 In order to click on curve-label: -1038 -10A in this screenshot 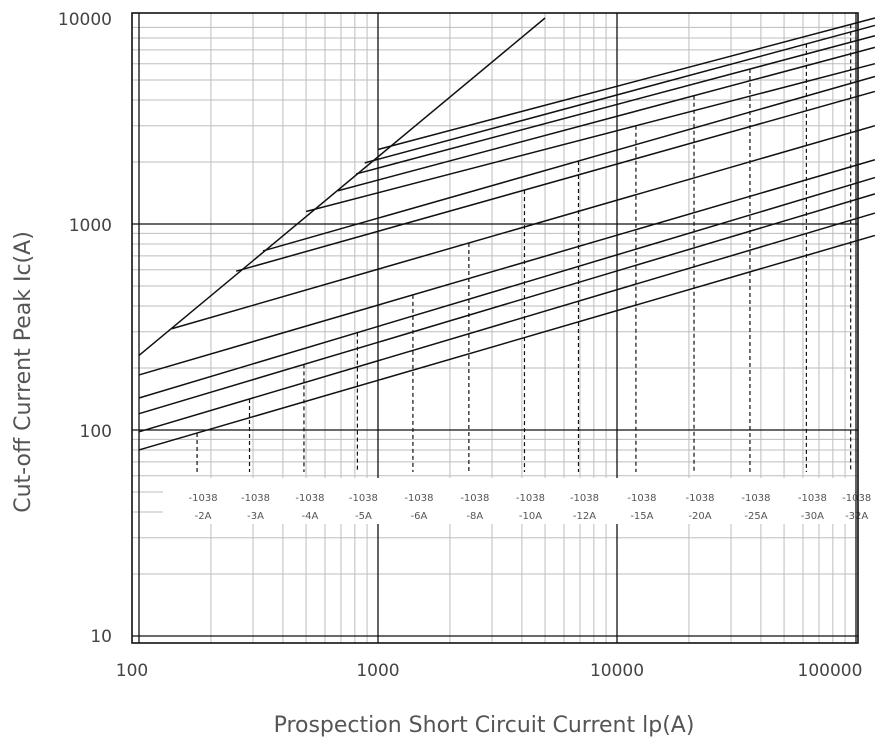, I will do `click(530, 507)`.